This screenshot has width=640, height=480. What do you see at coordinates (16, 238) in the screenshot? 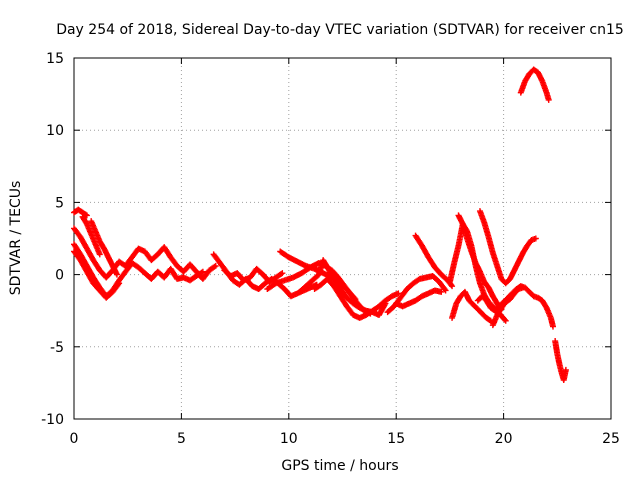
I see `y-axis-label: SDTVAR / TECUs` at bounding box center [16, 238].